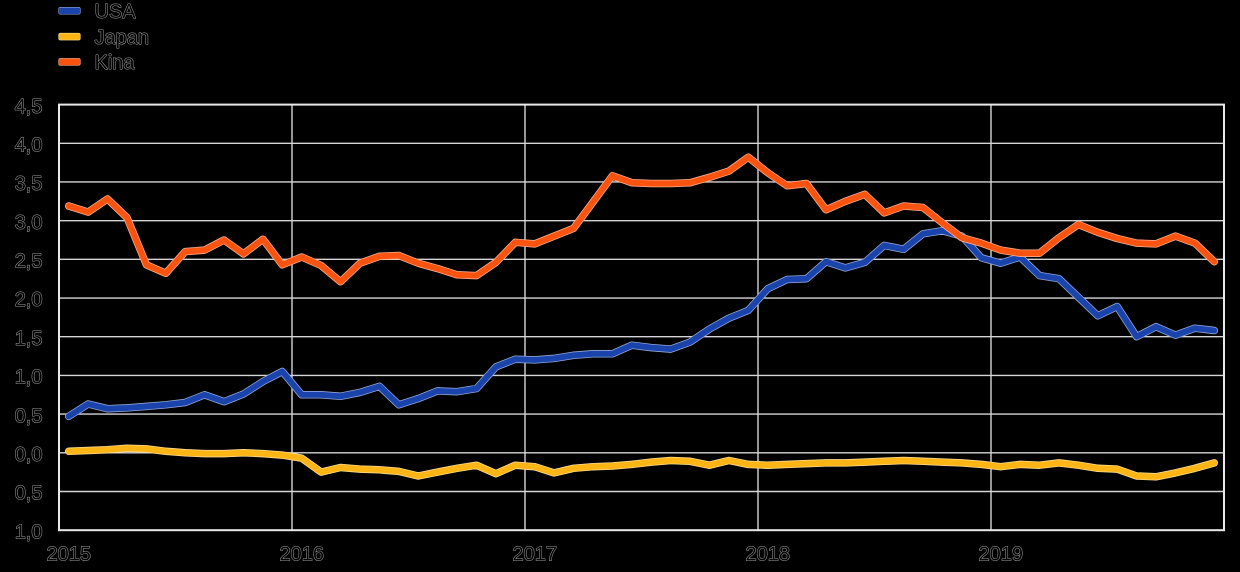 The image size is (1240, 572). I want to click on legend-label-usa: USA, so click(116, 12).